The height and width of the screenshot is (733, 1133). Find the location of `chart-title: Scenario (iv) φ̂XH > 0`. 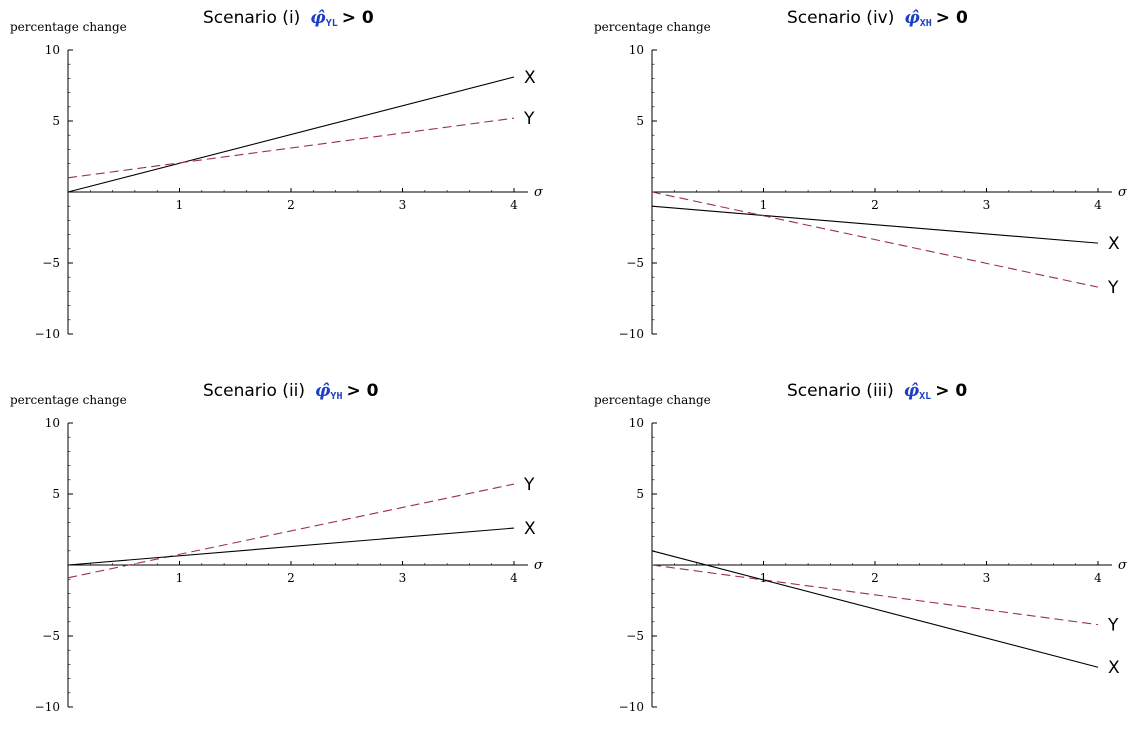

chart-title: Scenario (iv) φ̂XH > 0 is located at coordinates (877, 18).